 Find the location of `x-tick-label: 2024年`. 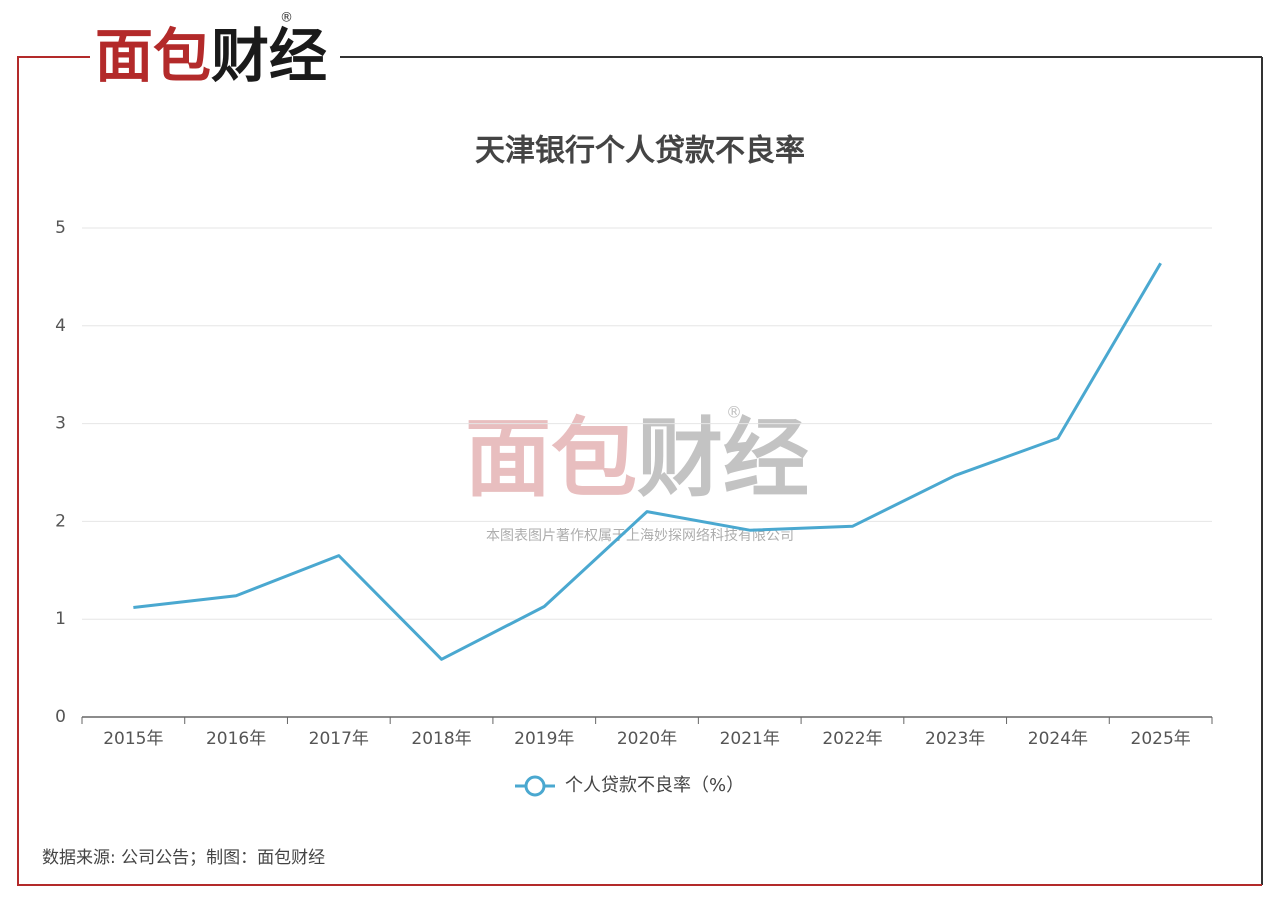

x-tick-label: 2024年 is located at coordinates (1058, 739).